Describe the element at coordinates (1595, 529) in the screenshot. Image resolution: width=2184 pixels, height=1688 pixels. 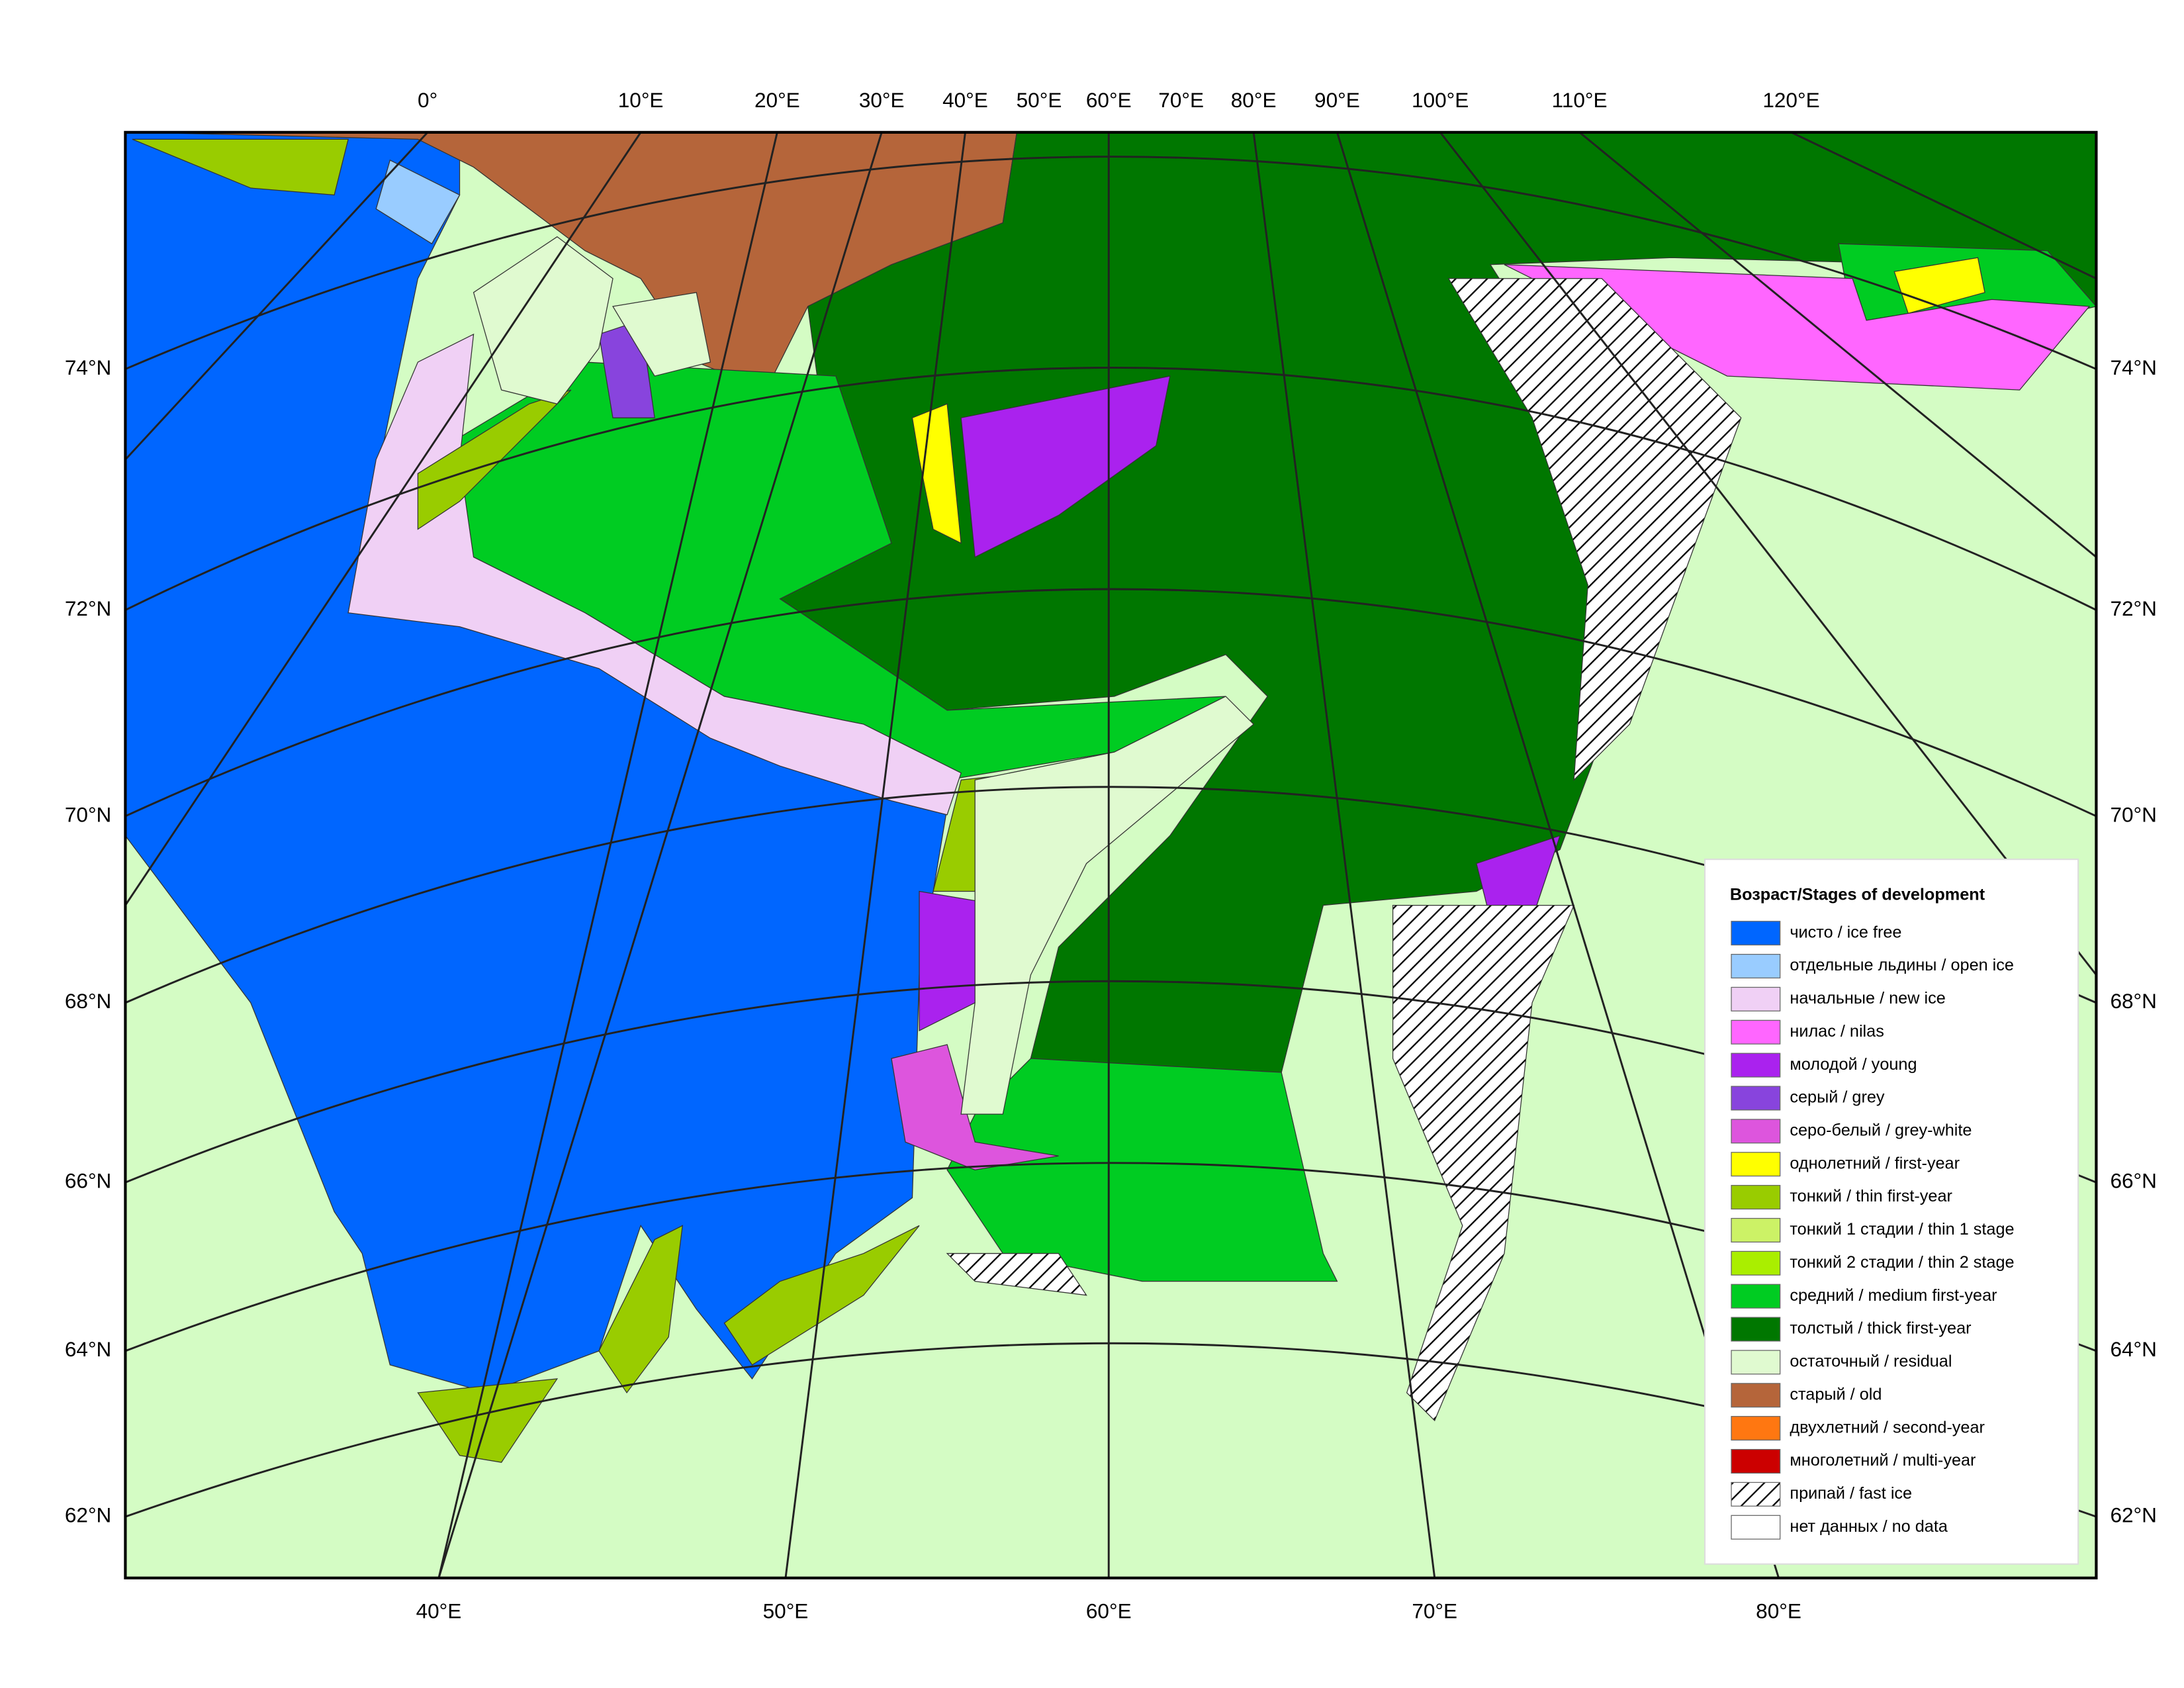
I see `fast-ice` at that location.